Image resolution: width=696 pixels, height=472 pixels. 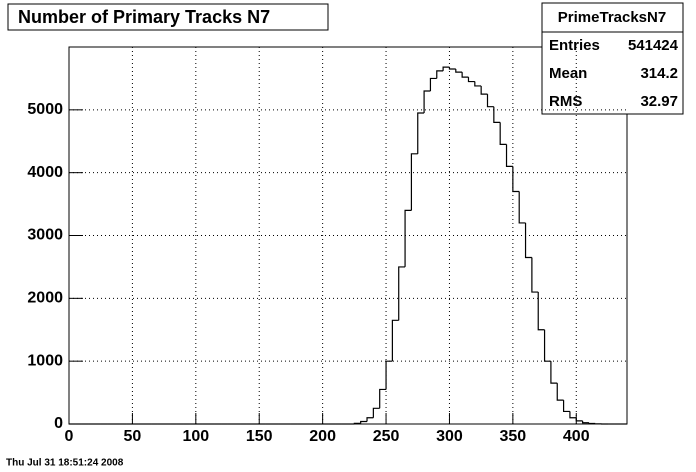 I want to click on y-tick-label: 5000, so click(x=45, y=109).